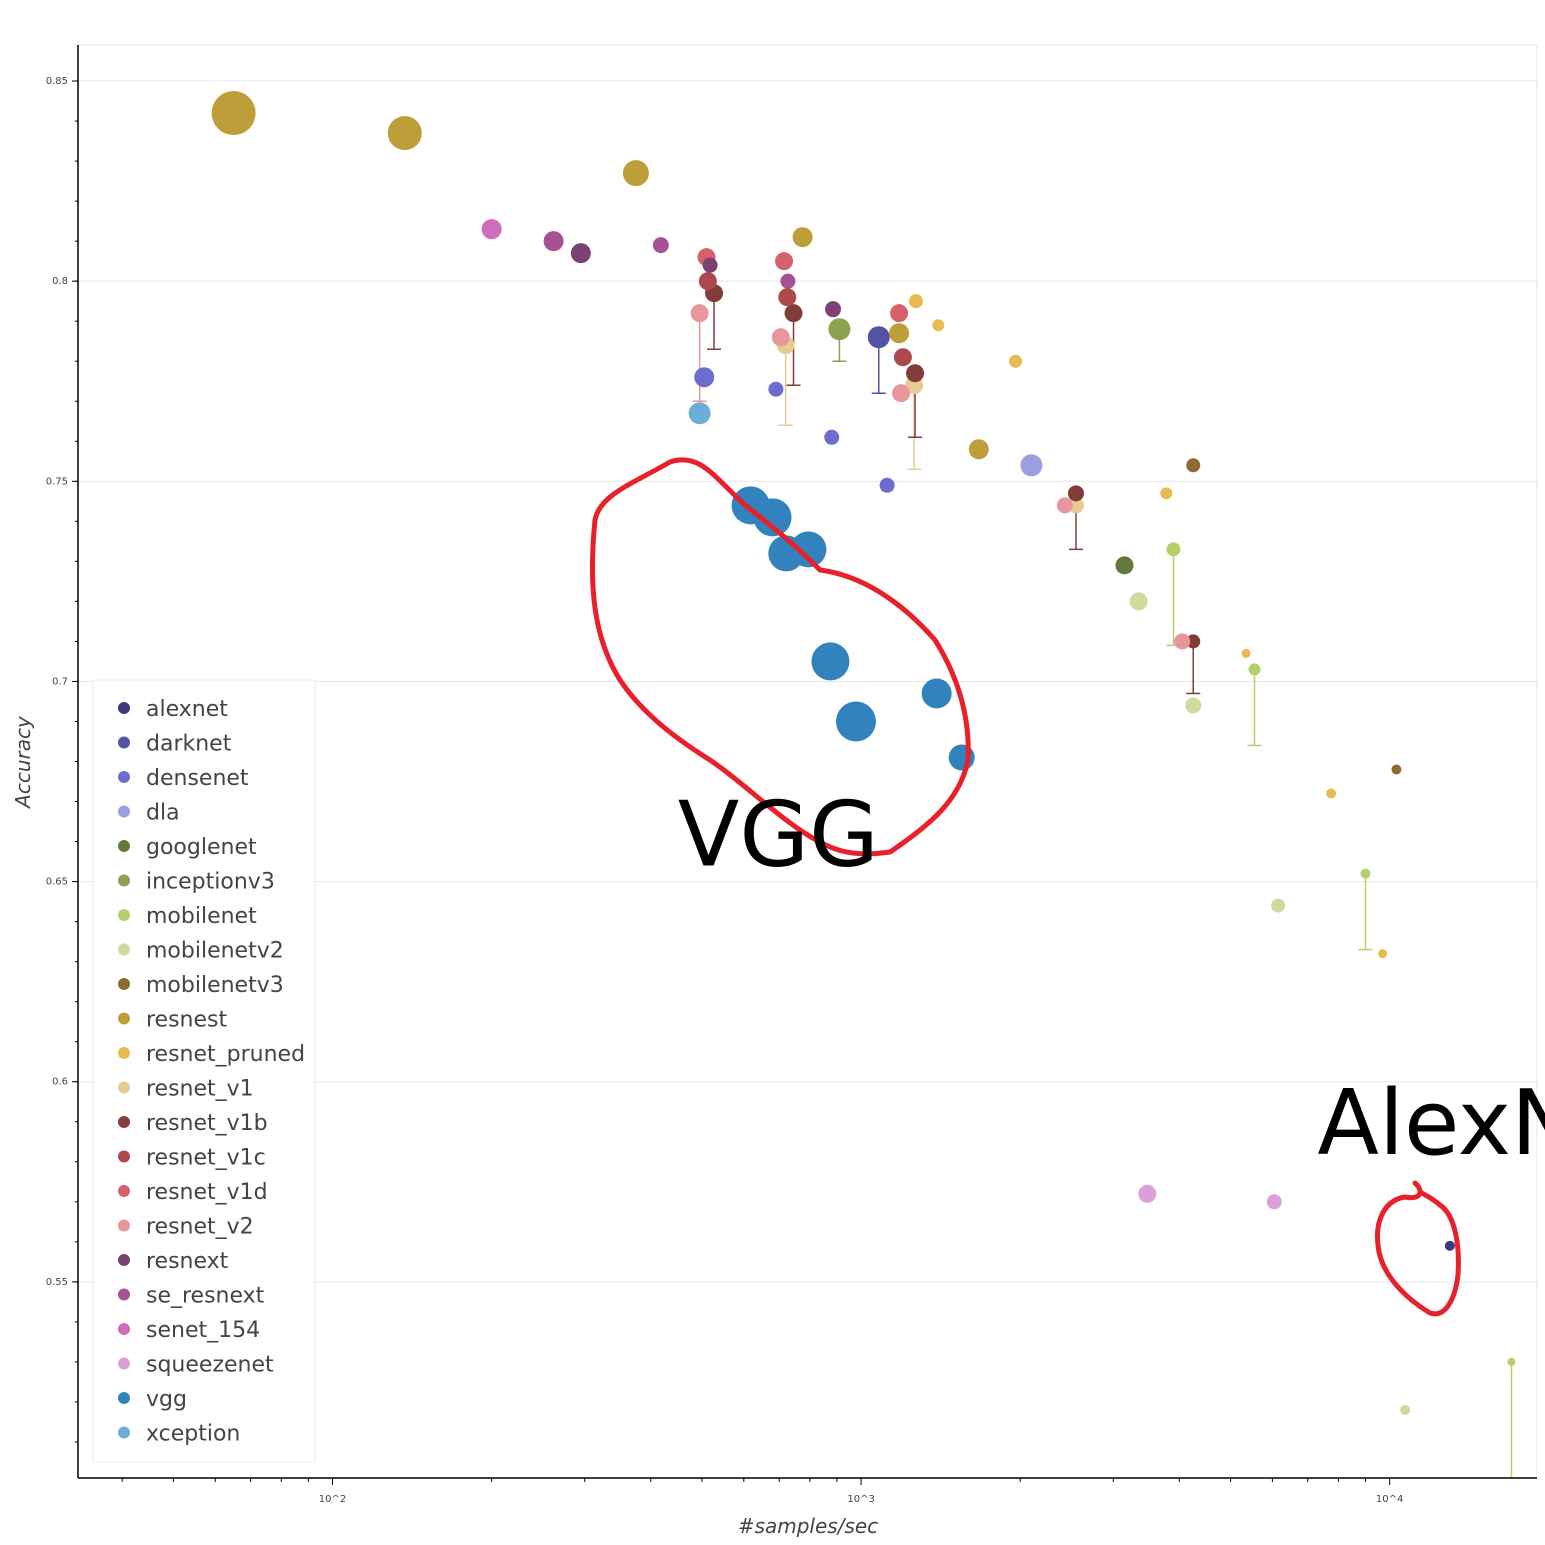  I want to click on legend-label-senet_154: senet_154, so click(203, 1330).